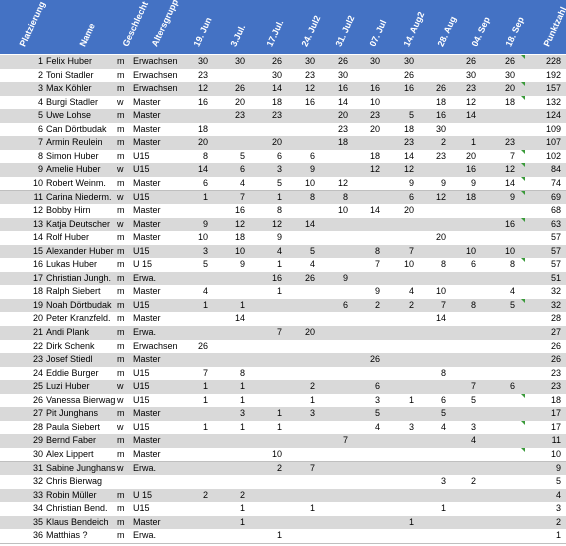 This screenshot has width=566, height=546. Describe the element at coordinates (37, 453) in the screenshot. I see `rank-cell: 30` at that location.